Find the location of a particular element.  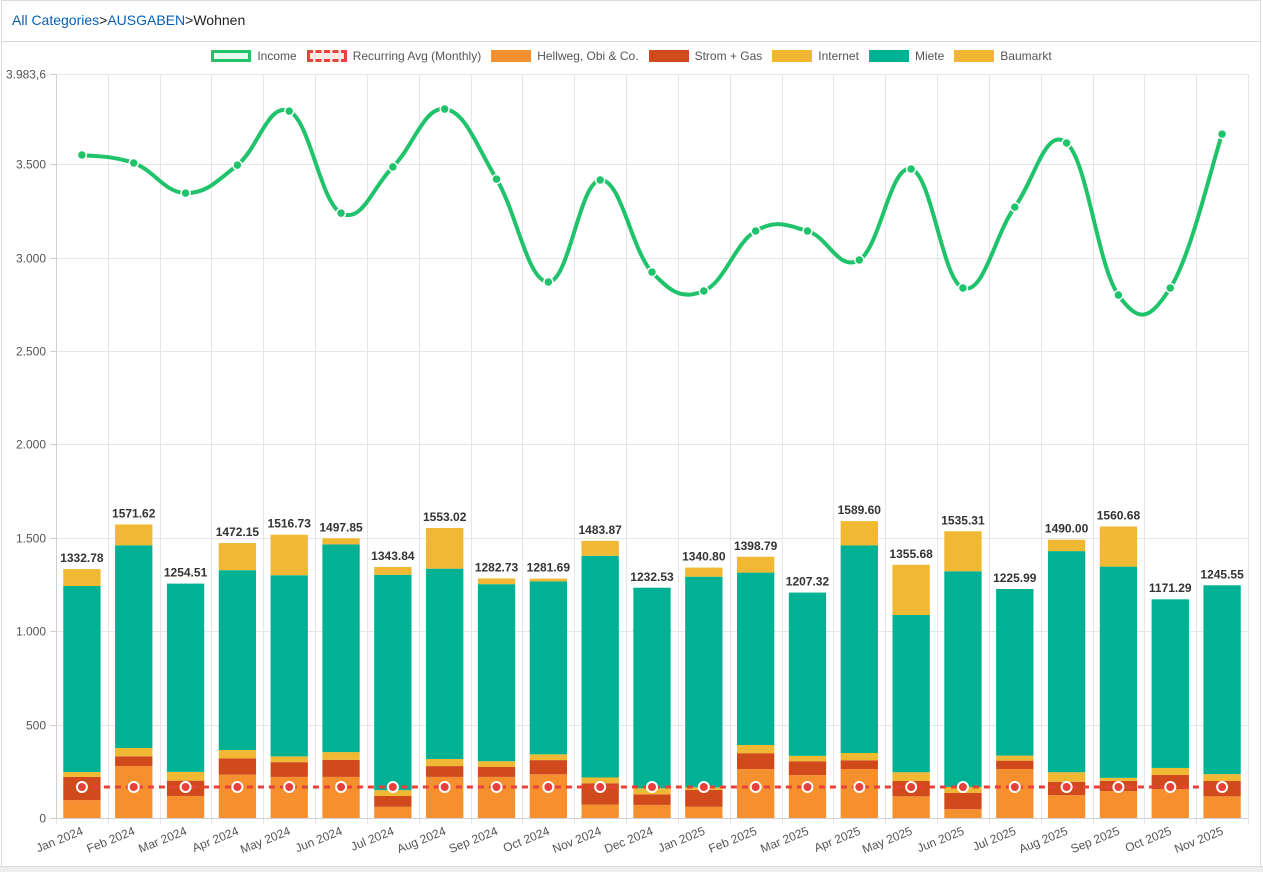

legend-label: Strom + Gas is located at coordinates (728, 56).